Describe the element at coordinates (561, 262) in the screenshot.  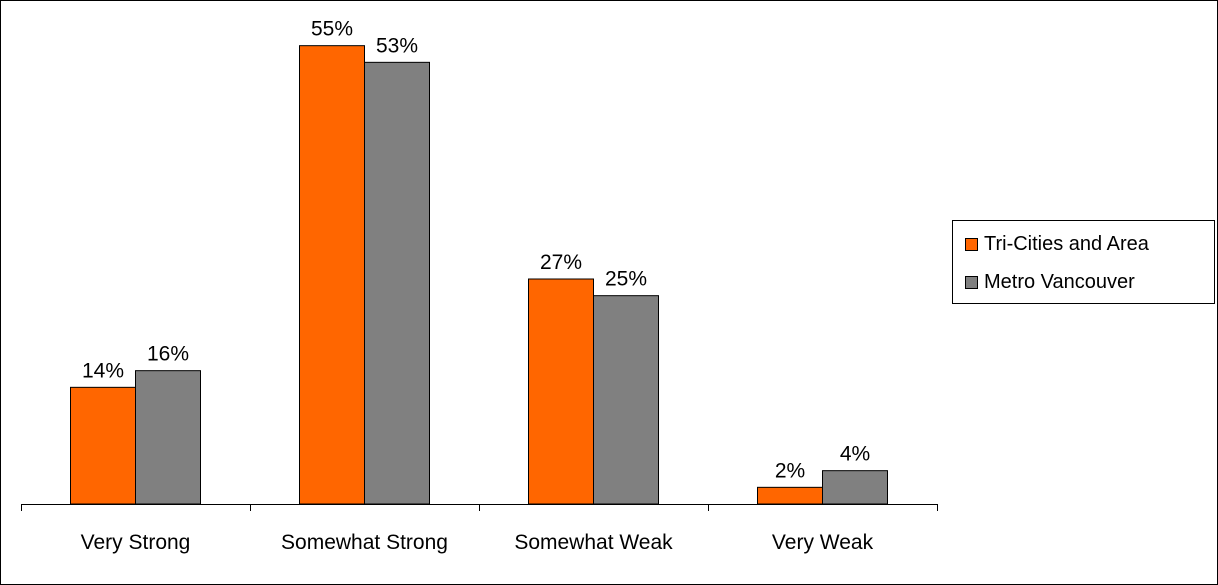
I see `data-label-tri-cities-and-area-somewhat-weak: 27%` at that location.